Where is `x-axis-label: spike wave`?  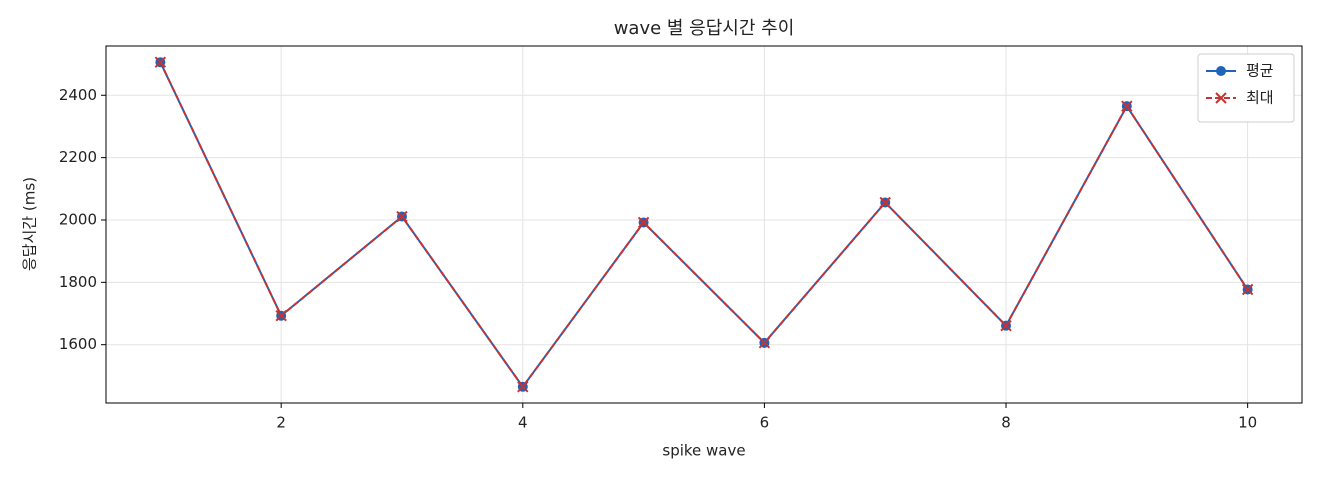
x-axis-label: spike wave is located at coordinates (703, 451).